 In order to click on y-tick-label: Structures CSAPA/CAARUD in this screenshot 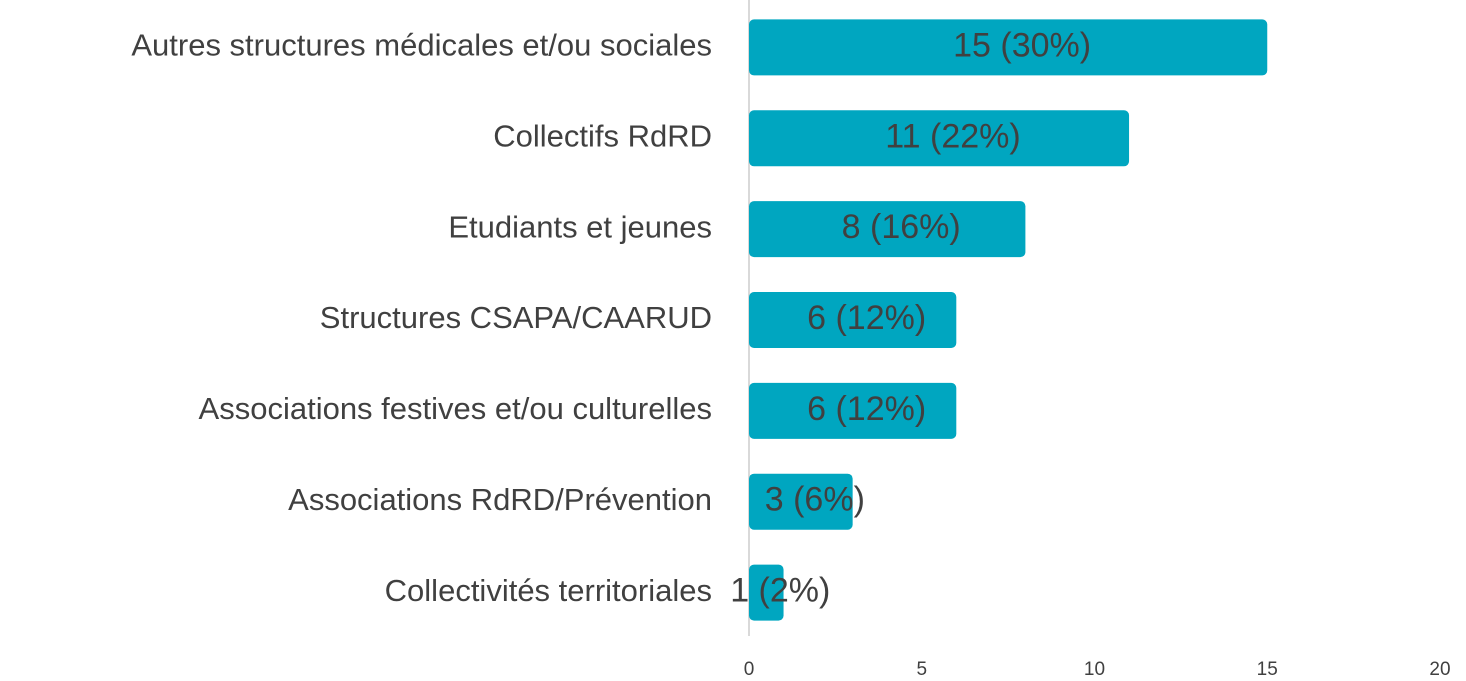, I will do `click(516, 317)`.